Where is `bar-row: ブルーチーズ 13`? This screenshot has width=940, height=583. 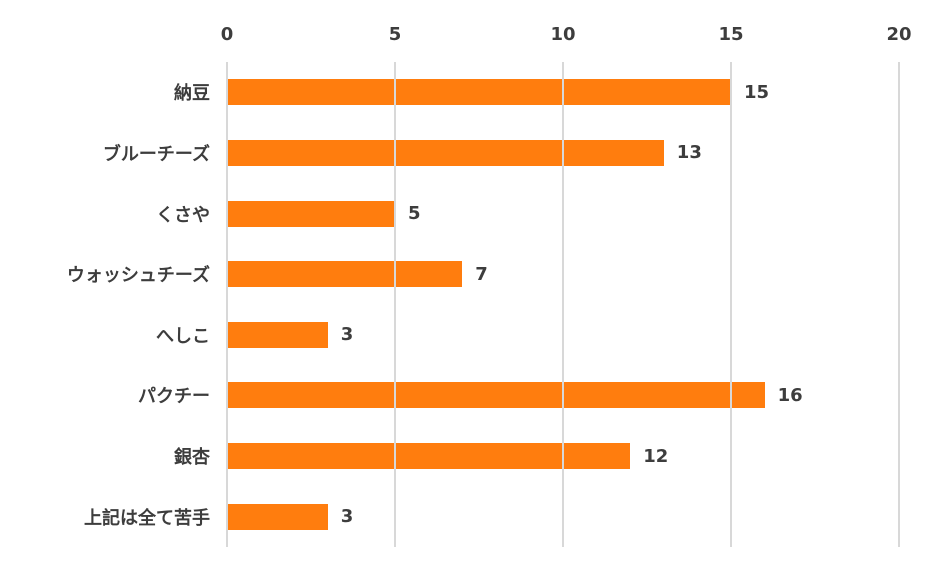 bar-row: ブルーチーズ 13 is located at coordinates (470, 153).